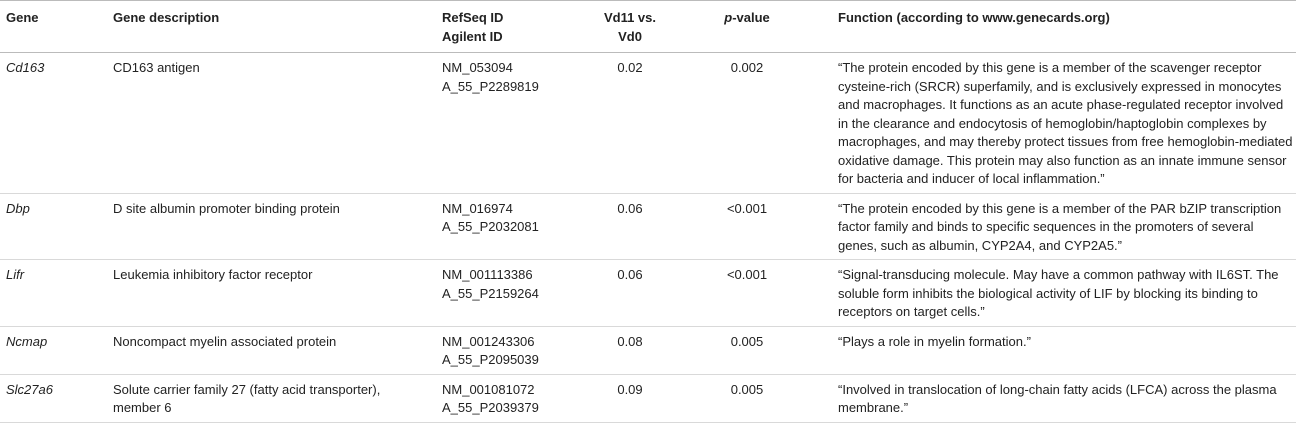  What do you see at coordinates (477, 208) in the screenshot?
I see `cell-line: NM_016974` at bounding box center [477, 208].